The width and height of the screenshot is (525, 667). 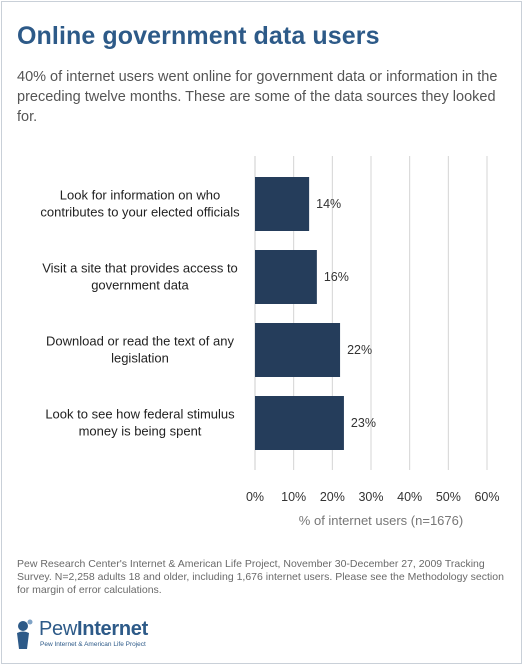 I want to click on logo-pew: Pew, so click(x=58, y=629).